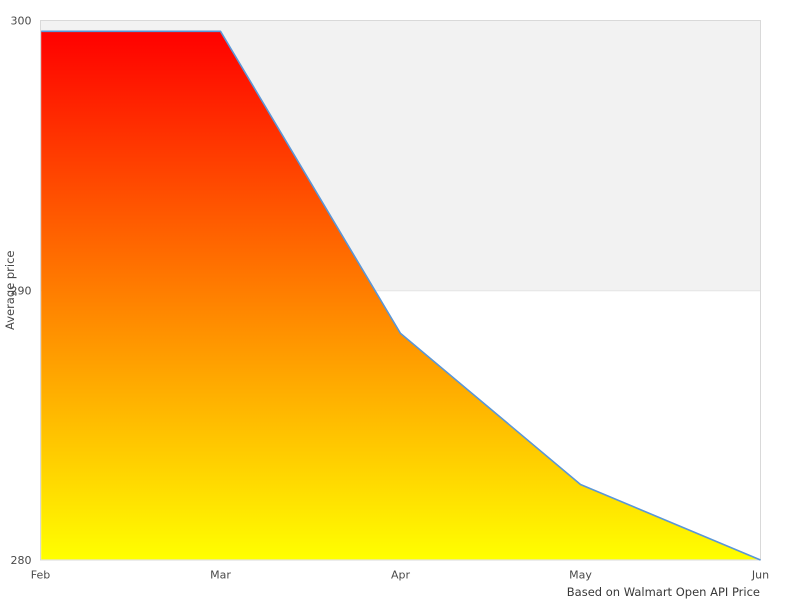 The height and width of the screenshot is (600, 800). Describe the element at coordinates (401, 575) in the screenshot. I see `x-tick-label-apr: Apr` at that location.